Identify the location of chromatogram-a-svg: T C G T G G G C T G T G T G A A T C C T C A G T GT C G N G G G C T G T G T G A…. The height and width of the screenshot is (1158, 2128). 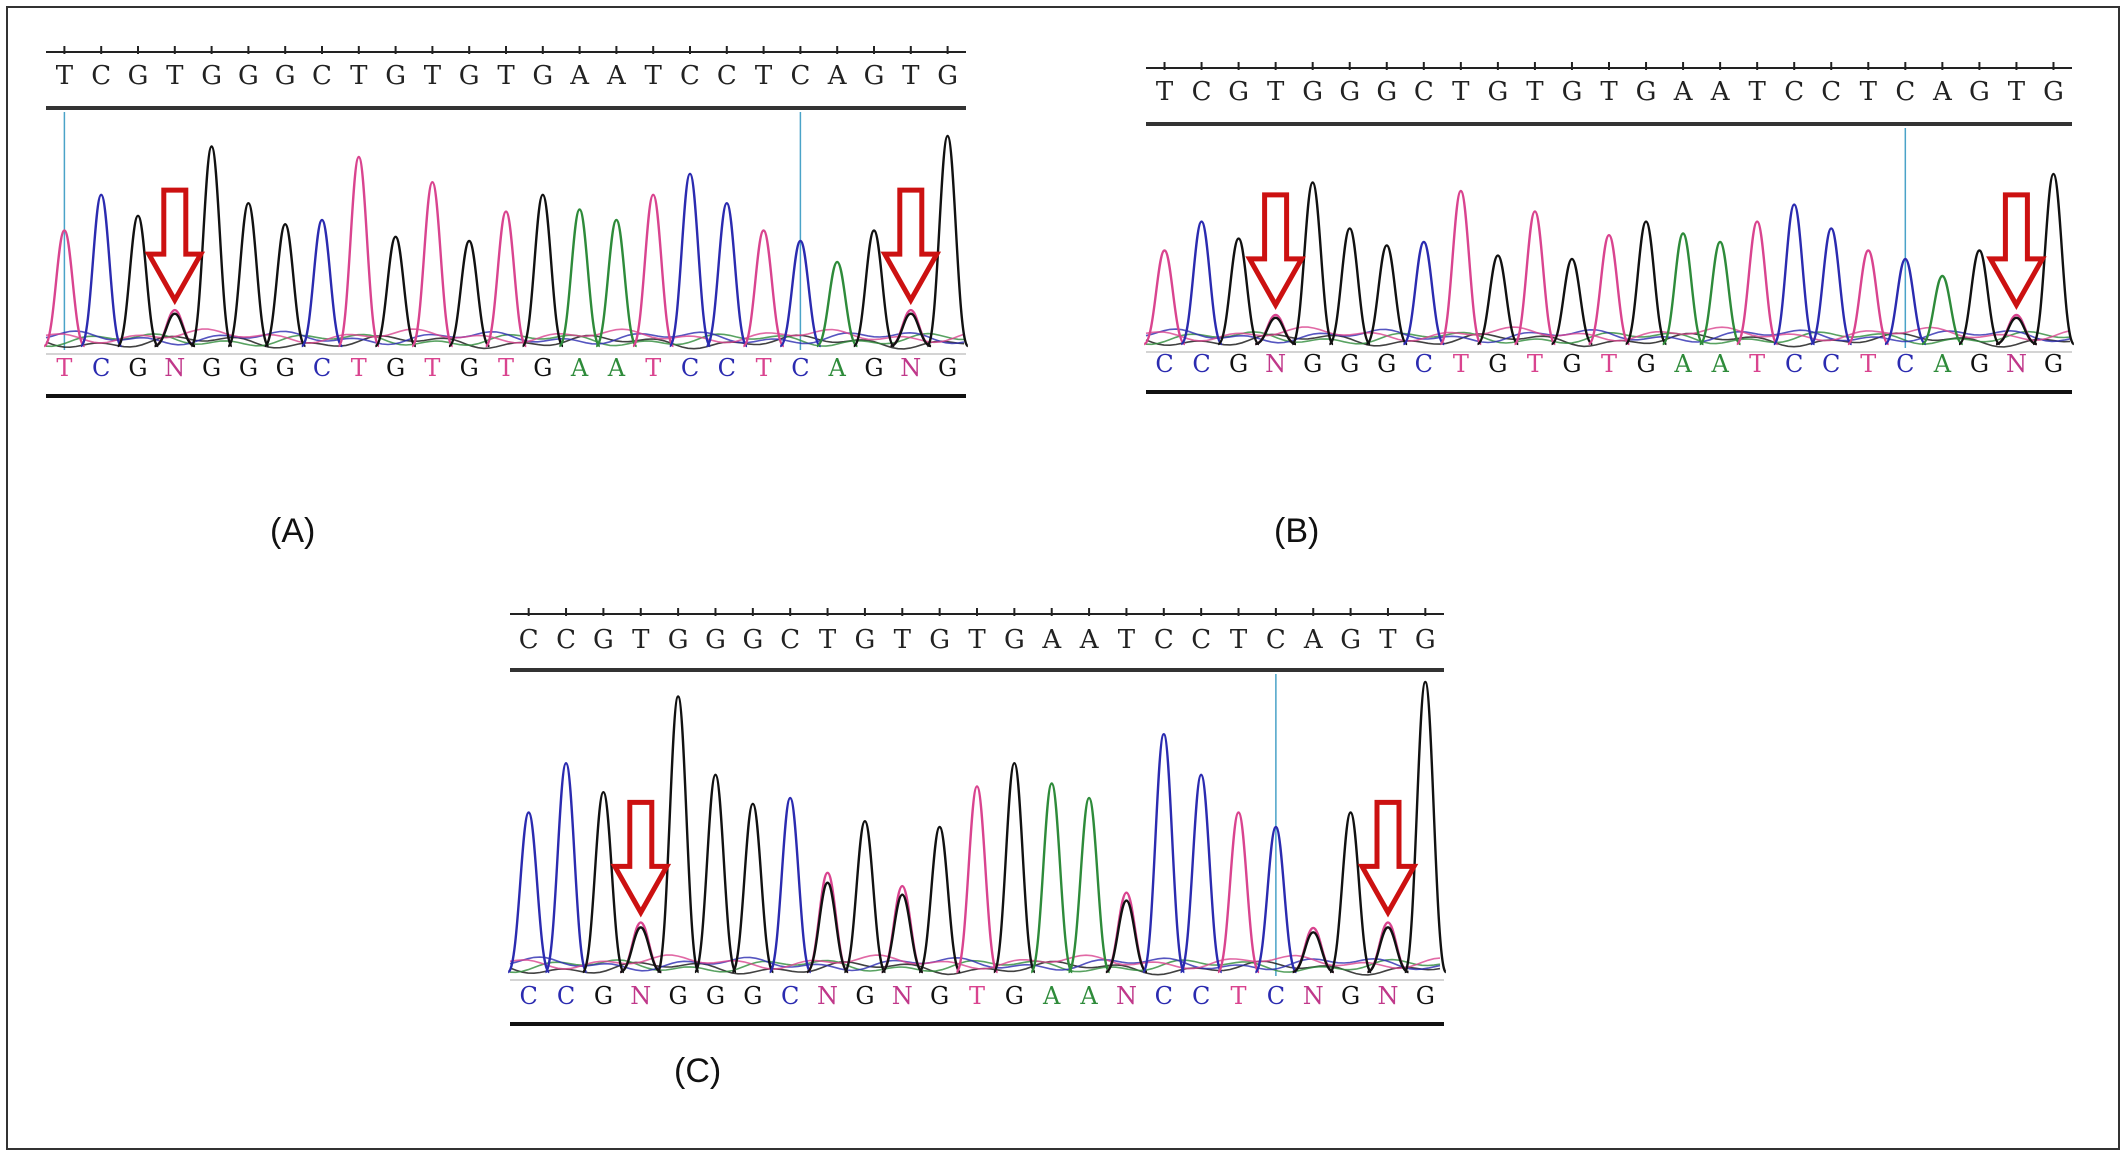
(506, 222).